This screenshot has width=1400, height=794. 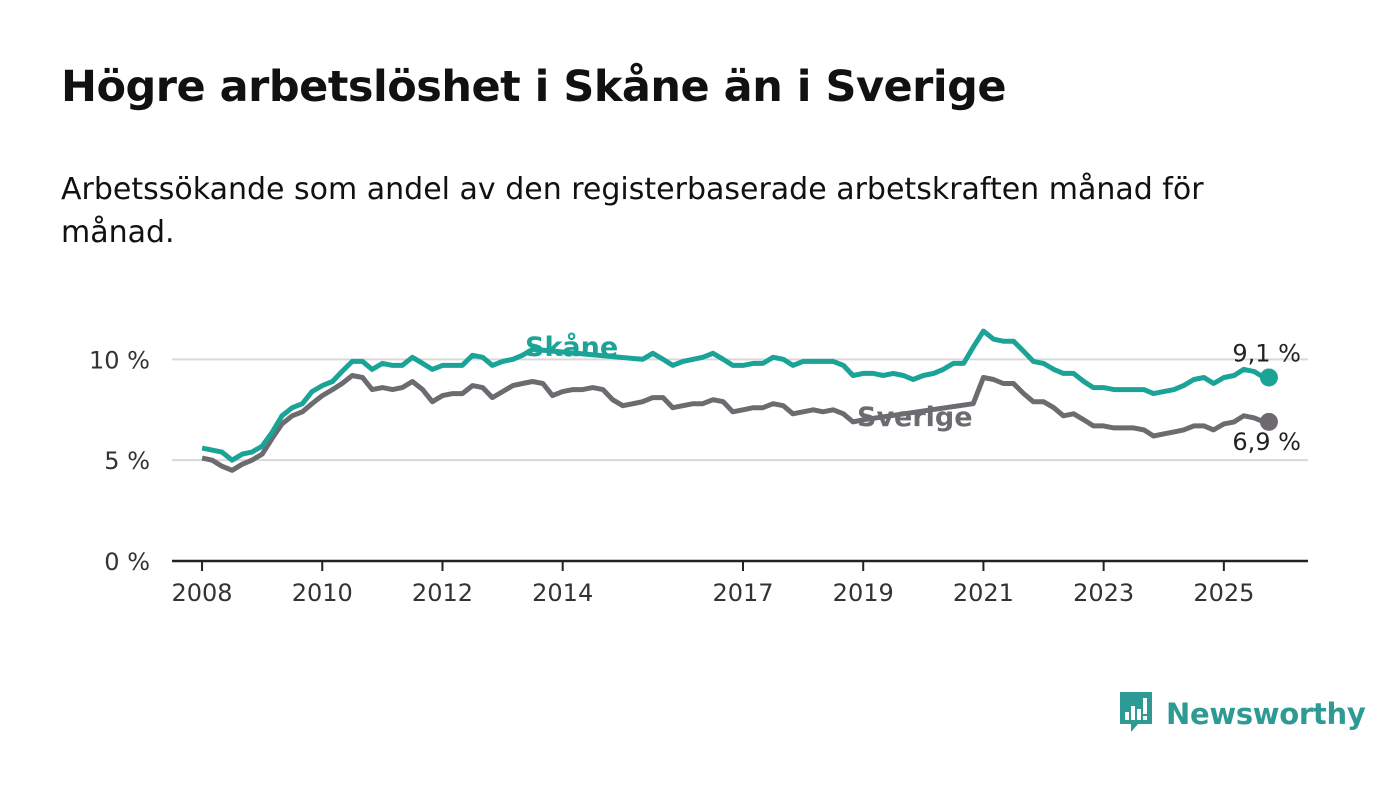 What do you see at coordinates (127, 562) in the screenshot?
I see `y-tick-label: 0 %` at bounding box center [127, 562].